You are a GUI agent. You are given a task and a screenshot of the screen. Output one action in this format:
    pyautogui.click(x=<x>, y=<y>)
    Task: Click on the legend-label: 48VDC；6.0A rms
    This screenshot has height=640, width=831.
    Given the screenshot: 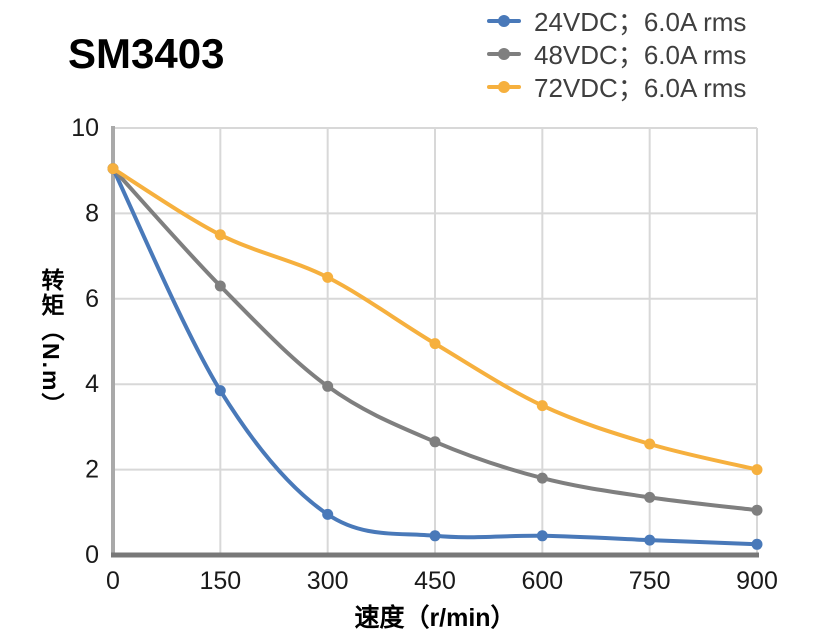 What is the action you would take?
    pyautogui.click(x=640, y=55)
    